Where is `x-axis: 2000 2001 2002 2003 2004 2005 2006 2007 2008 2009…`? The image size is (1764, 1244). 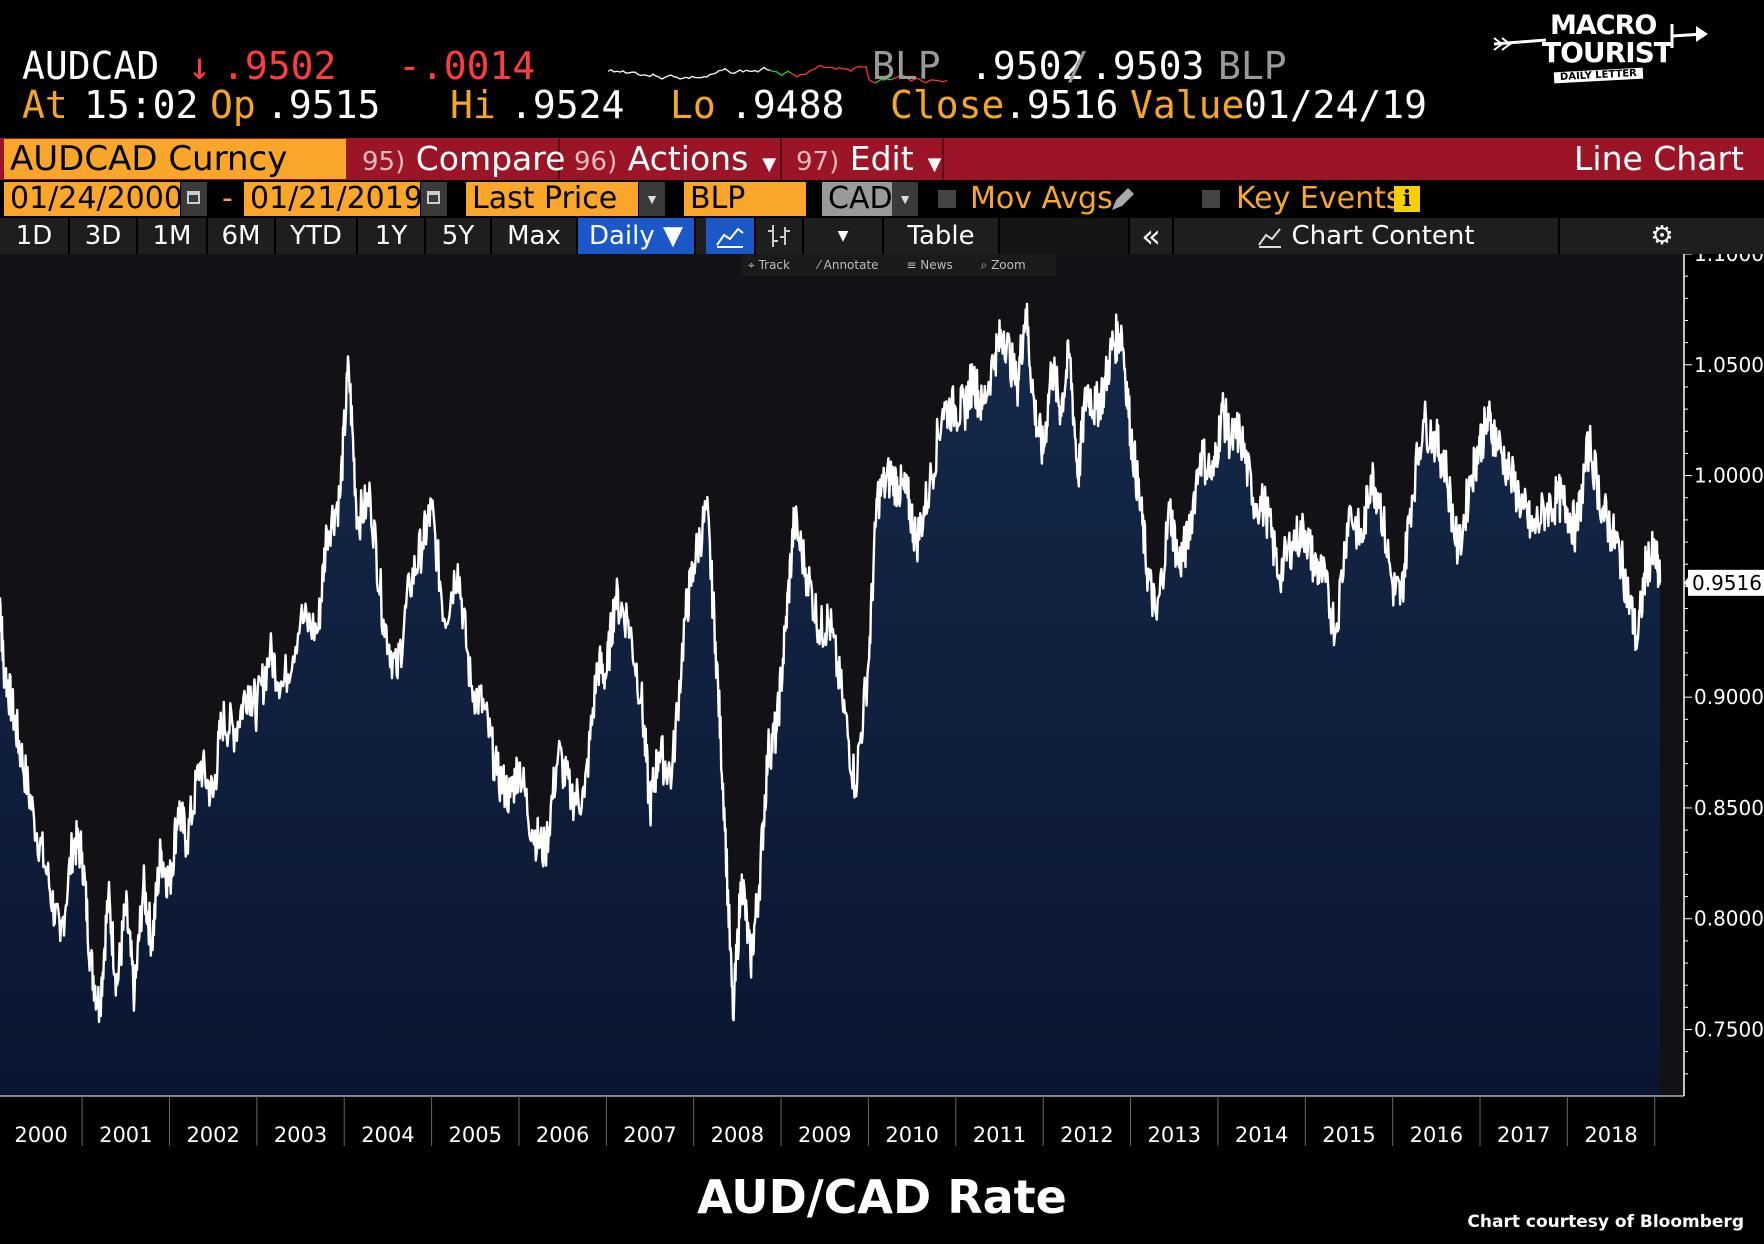 x-axis: 2000 2001 2002 2003 2004 2005 2006 2007 2008 2009… is located at coordinates (842, 1124).